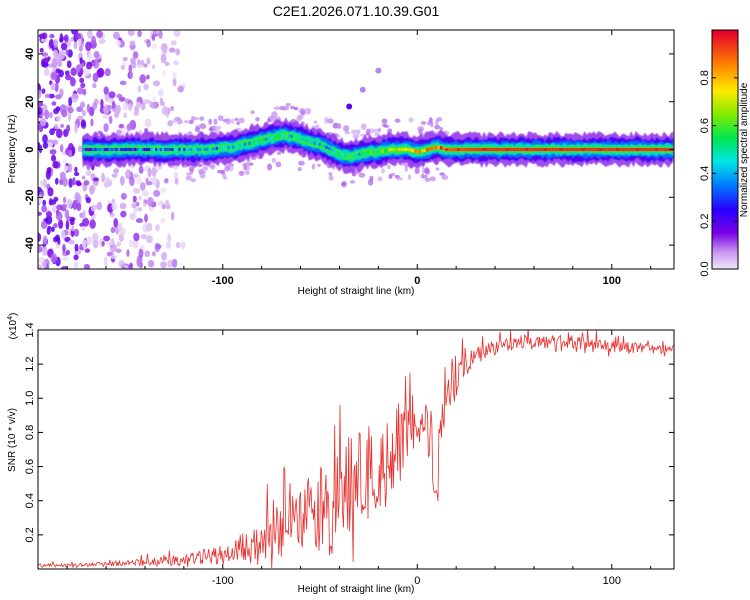 Image resolution: width=750 pixels, height=600 pixels. I want to click on snr-xtick-label: -100, so click(223, 581).